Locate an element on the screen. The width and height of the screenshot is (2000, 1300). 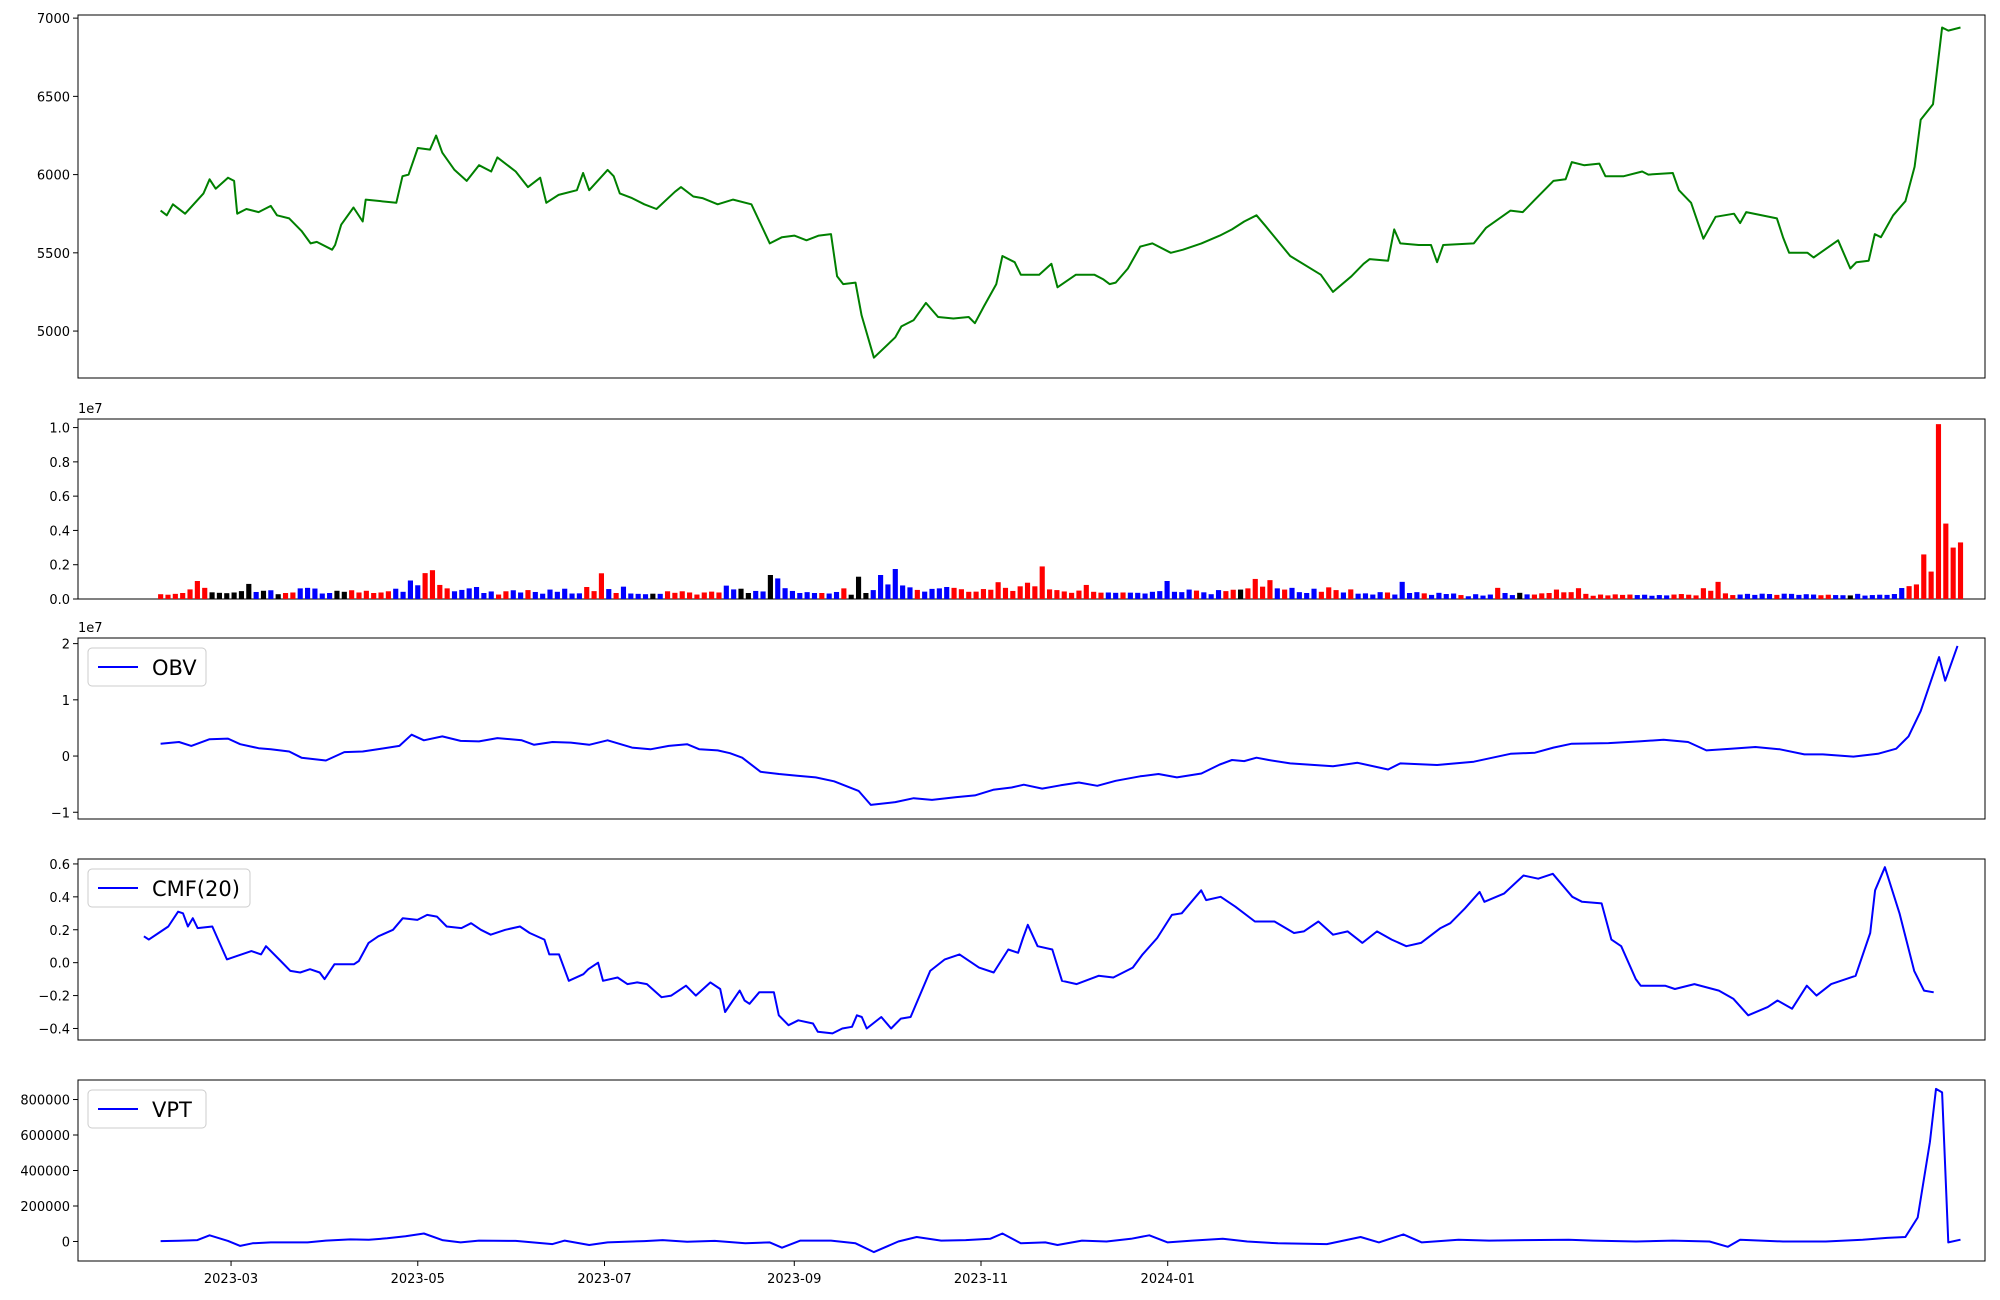
legend: CMF(20) is located at coordinates (169, 888).